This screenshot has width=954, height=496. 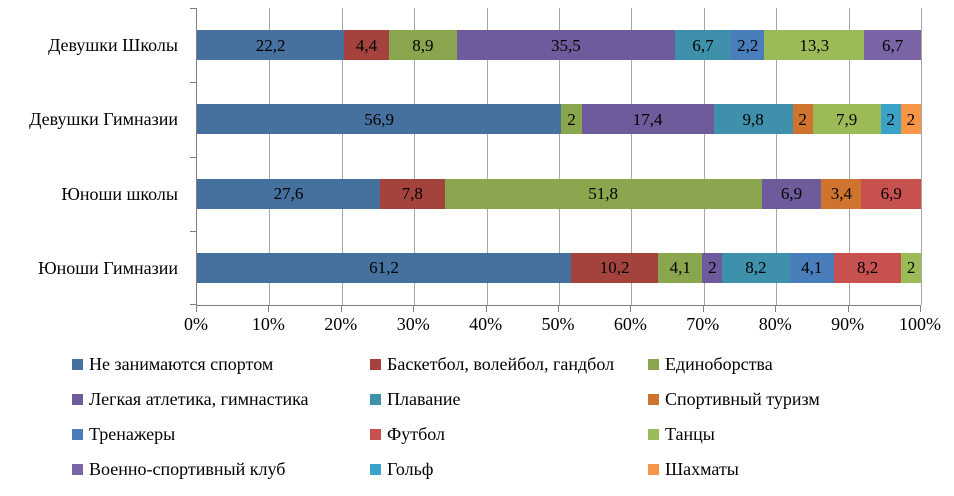 I want to click on bar-segment: 6,7, so click(x=892, y=45).